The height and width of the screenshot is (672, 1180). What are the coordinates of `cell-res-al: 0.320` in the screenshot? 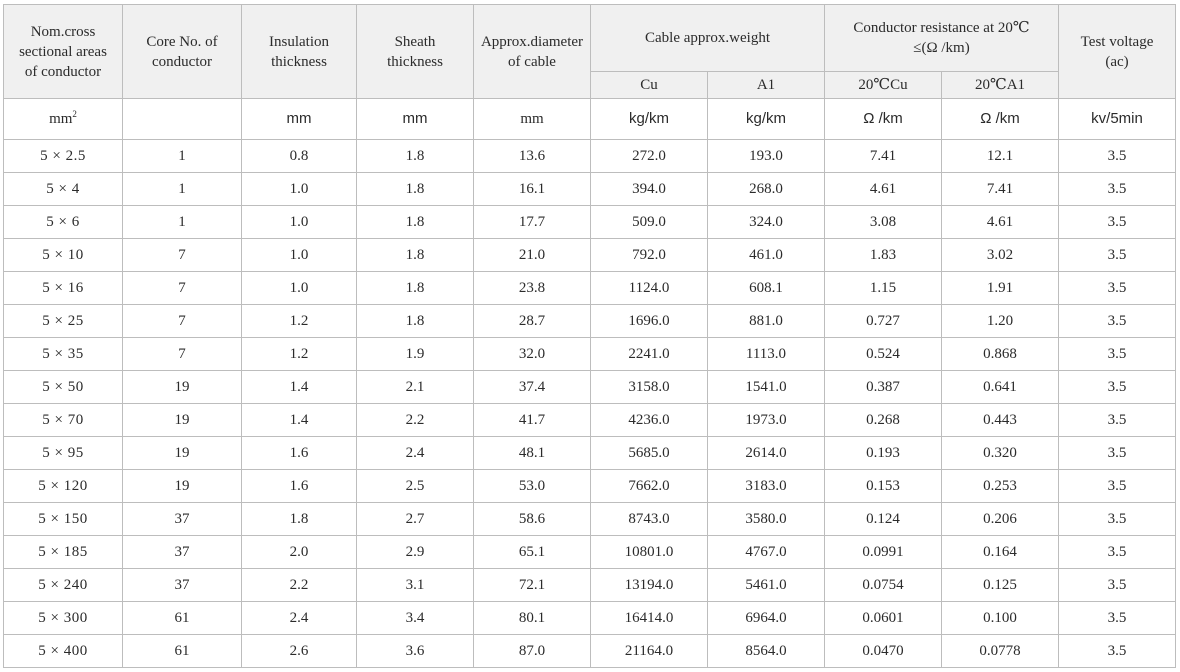 It's located at (1000, 453).